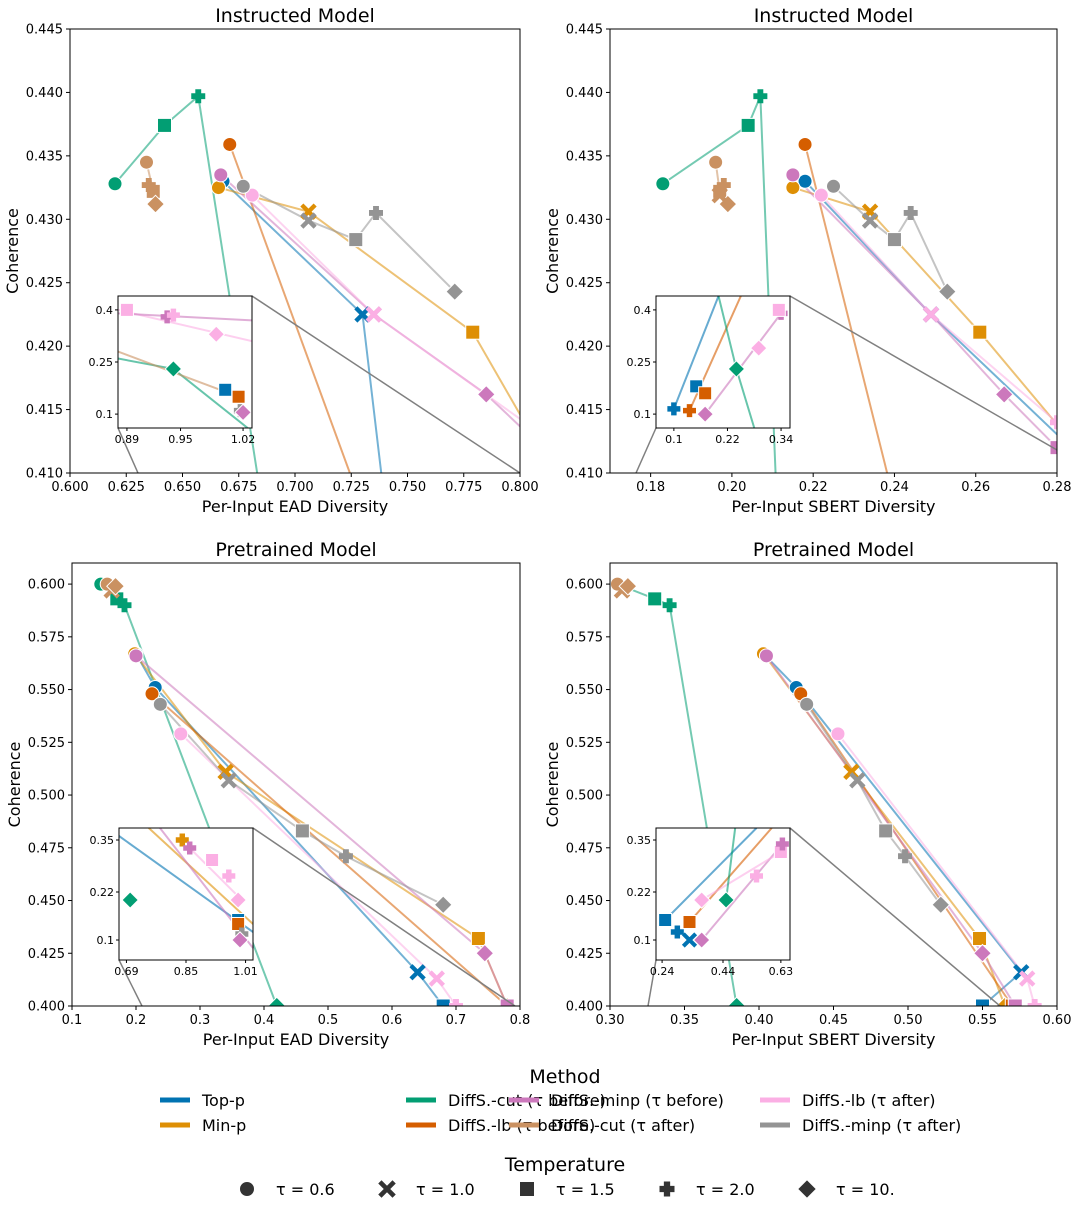  What do you see at coordinates (585, 1189) in the screenshot?
I see `legend-temperature-label: τ = 1.5` at bounding box center [585, 1189].